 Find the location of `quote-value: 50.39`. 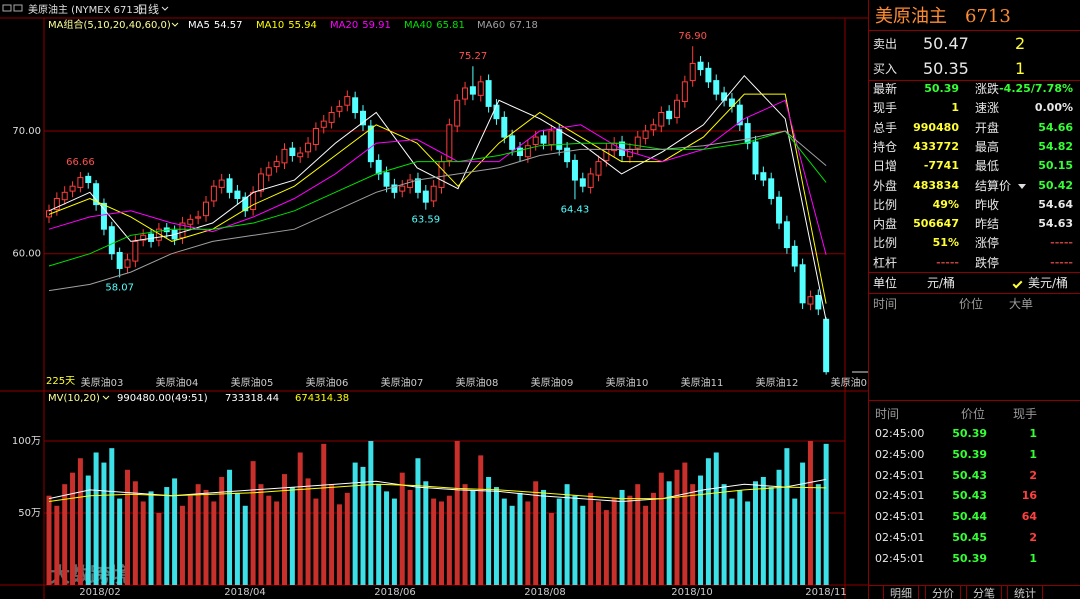

quote-value: 50.39 is located at coordinates (941, 88).